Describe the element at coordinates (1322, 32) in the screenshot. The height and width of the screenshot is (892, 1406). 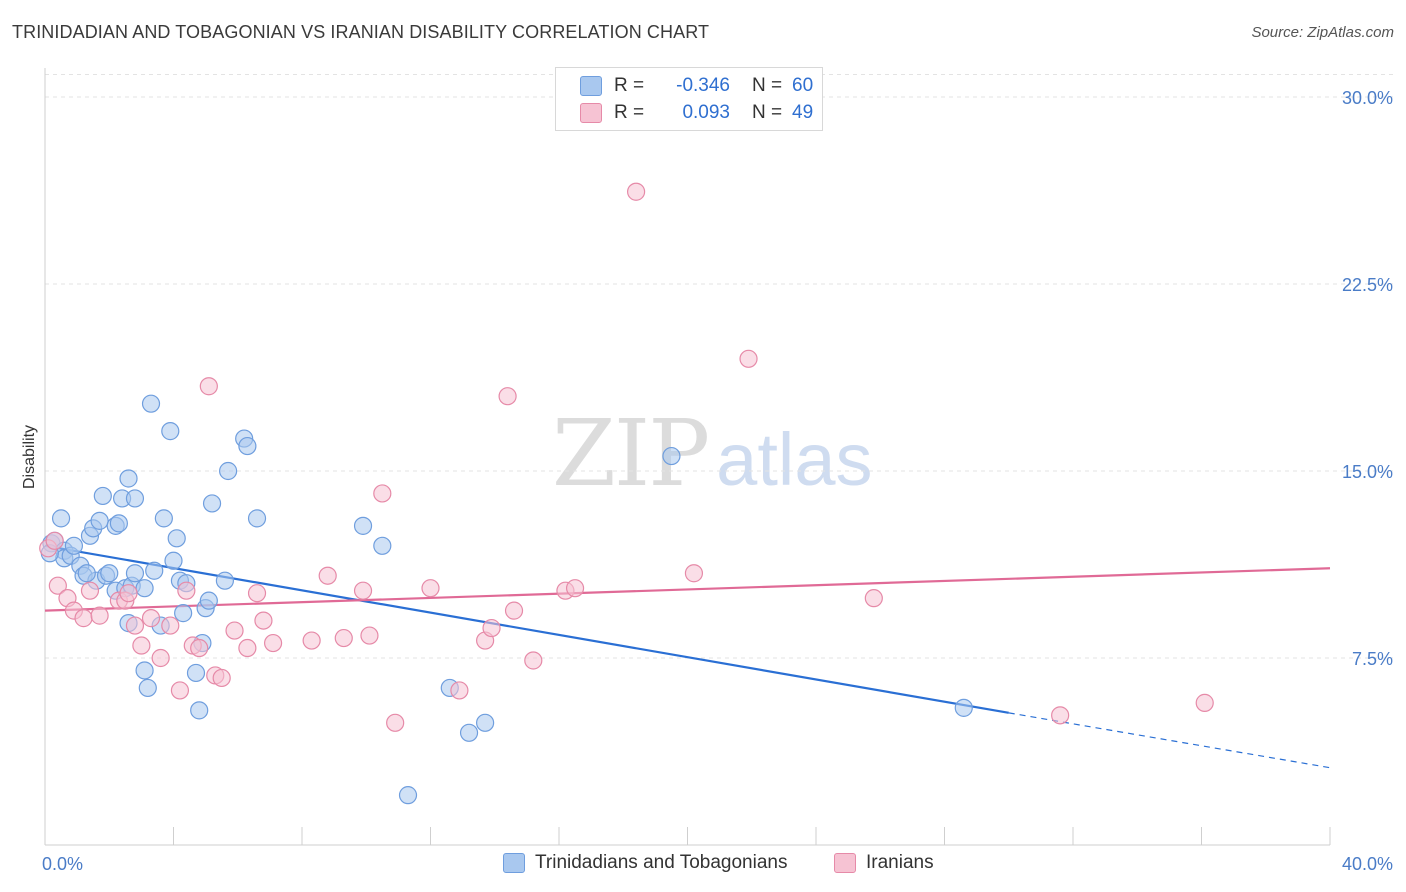
I see `source-credit: Source: ZipAtlas.com` at that location.